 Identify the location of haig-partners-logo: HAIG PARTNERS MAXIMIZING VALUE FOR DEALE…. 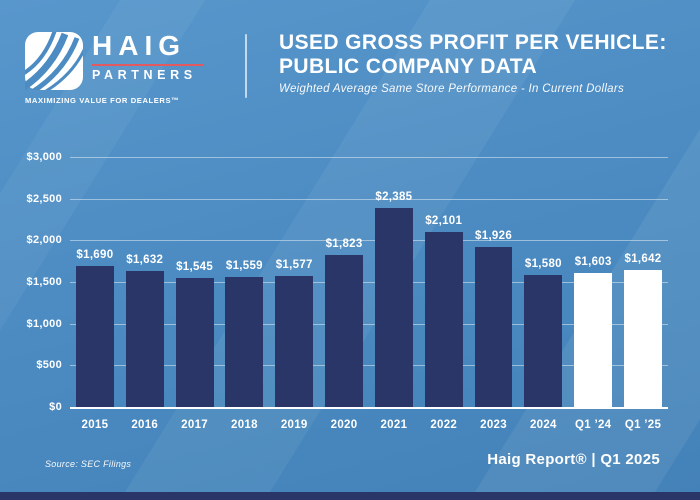
(120, 70).